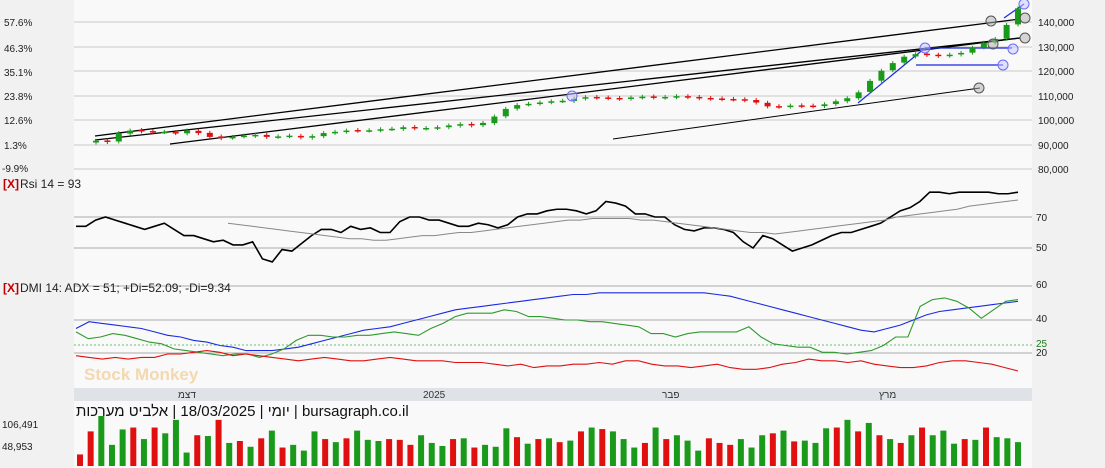 This screenshot has height=468, width=1105. Describe the element at coordinates (15, 169) in the screenshot. I see `pct-tick: -9.9%` at that location.